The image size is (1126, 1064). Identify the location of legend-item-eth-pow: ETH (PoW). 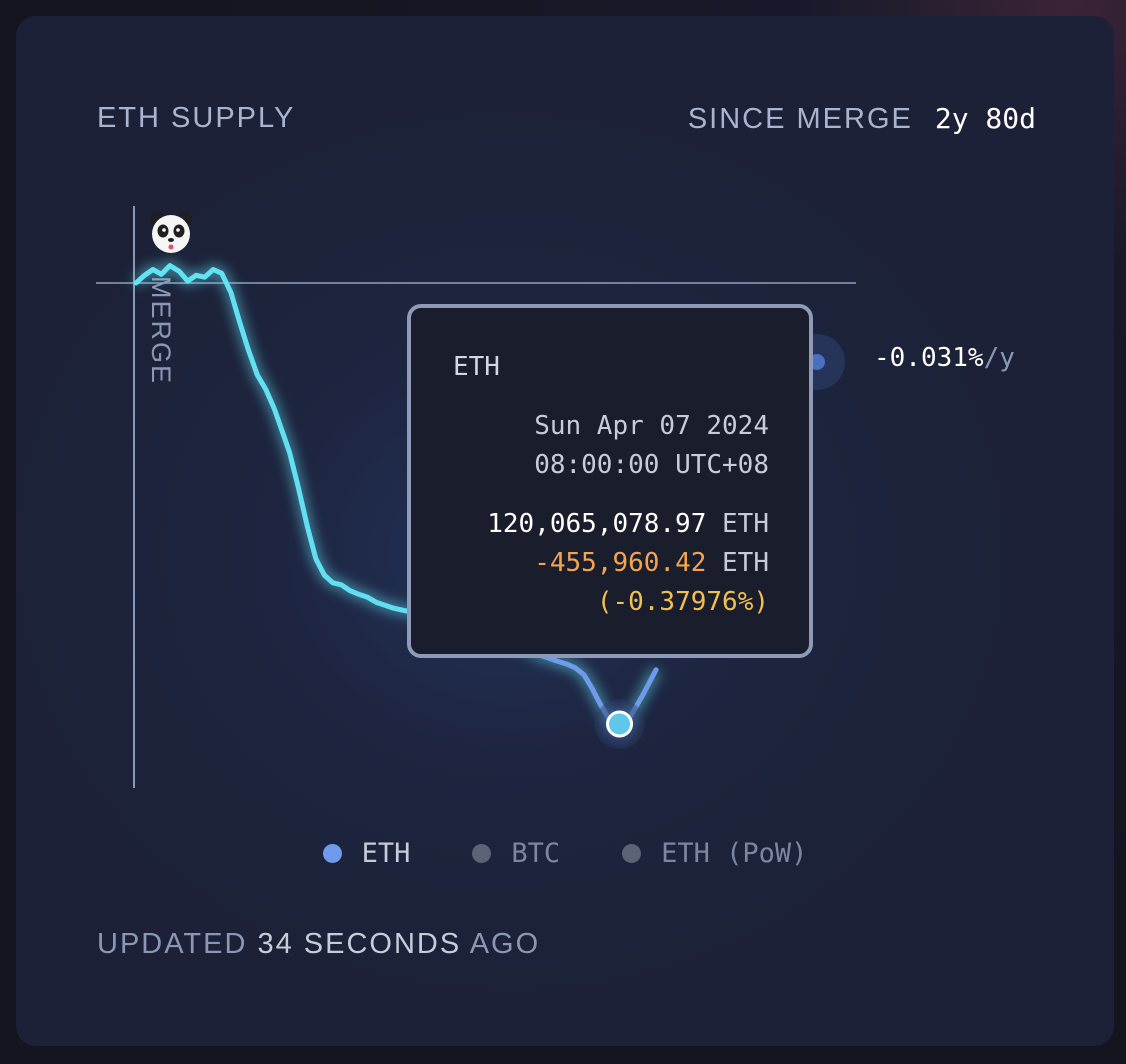
(714, 853).